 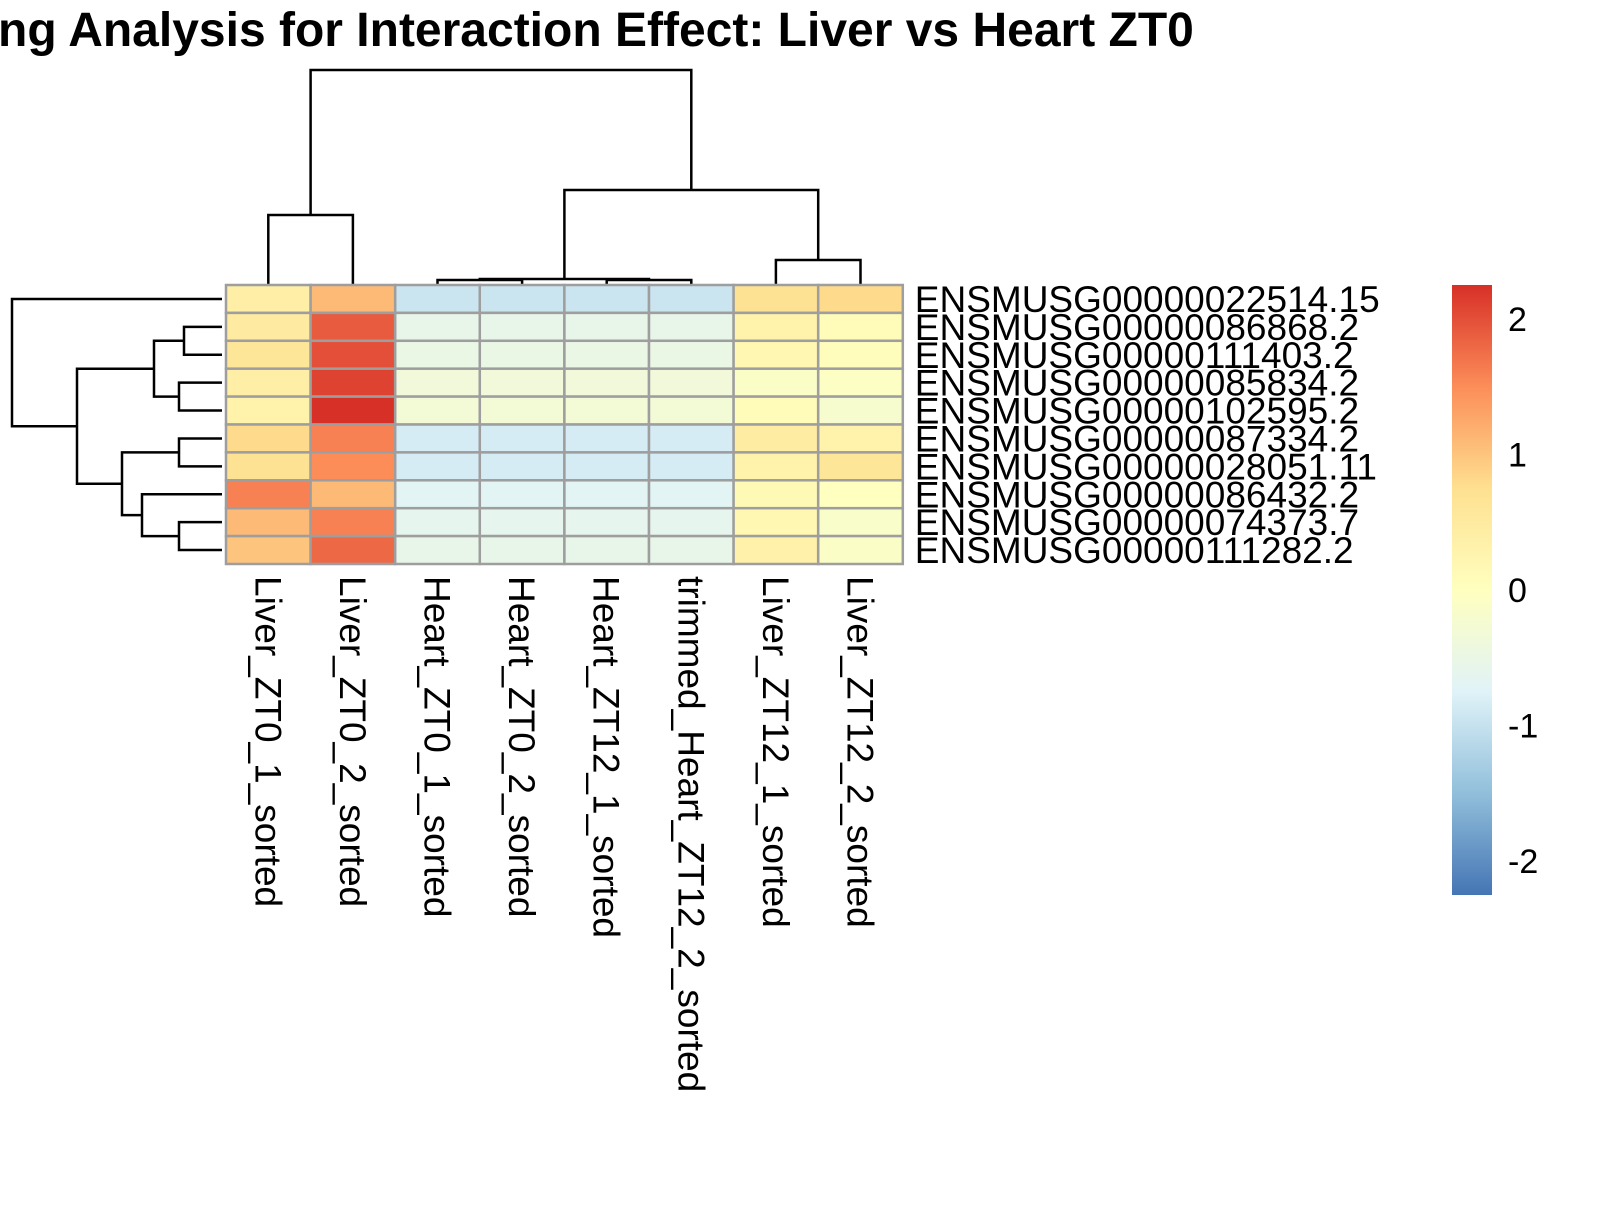 I want to click on column-label: trimmed_Heart_ZT12_2_sorted, so click(x=690, y=834).